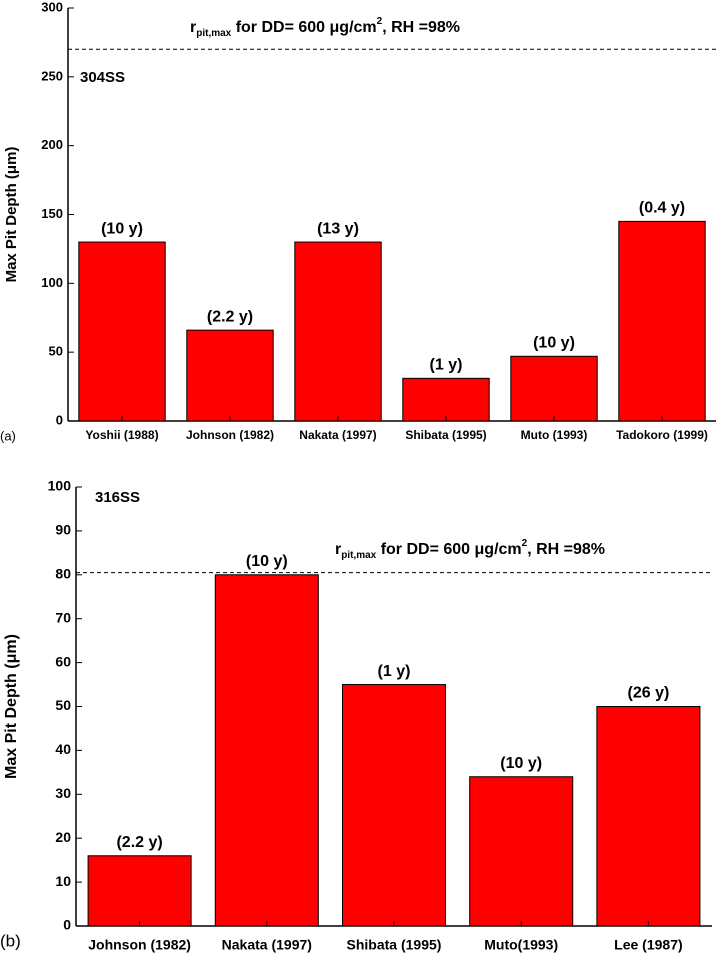  Describe the element at coordinates (10, 940) in the screenshot. I see `panel-label: (b)` at that location.